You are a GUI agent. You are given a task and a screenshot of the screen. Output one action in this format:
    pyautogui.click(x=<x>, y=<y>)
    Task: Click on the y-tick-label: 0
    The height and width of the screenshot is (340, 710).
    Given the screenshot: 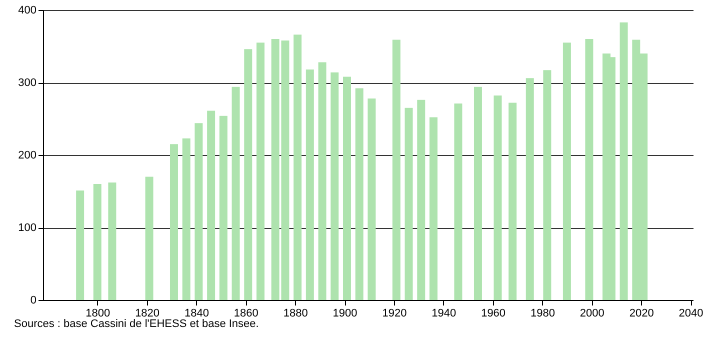 What is the action you would take?
    pyautogui.click(x=33, y=300)
    